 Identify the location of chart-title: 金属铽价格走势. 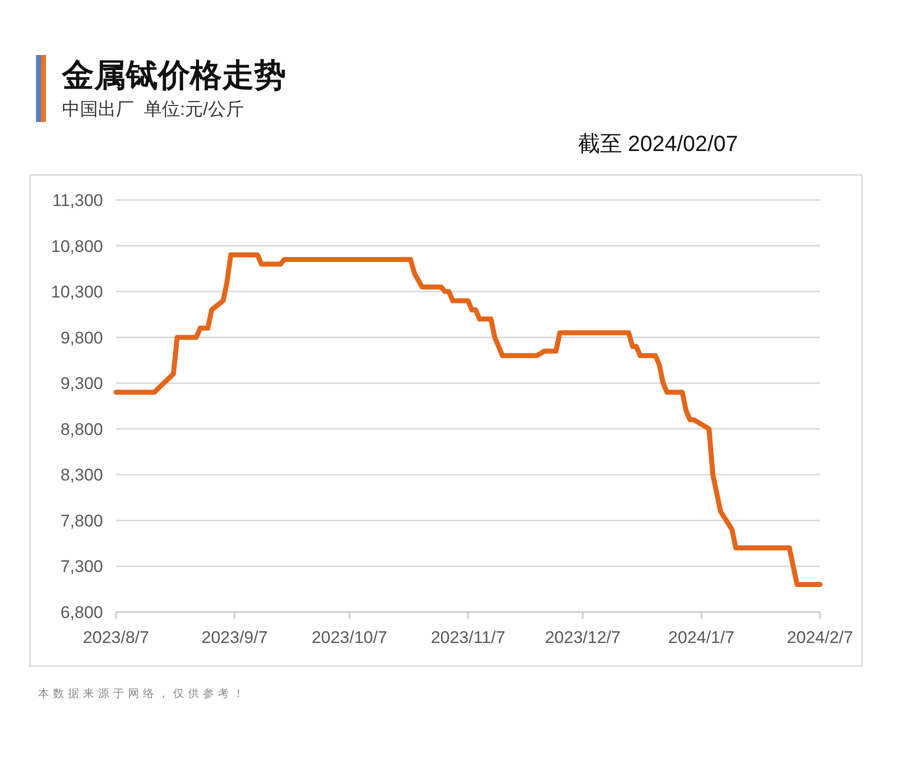
(173, 75).